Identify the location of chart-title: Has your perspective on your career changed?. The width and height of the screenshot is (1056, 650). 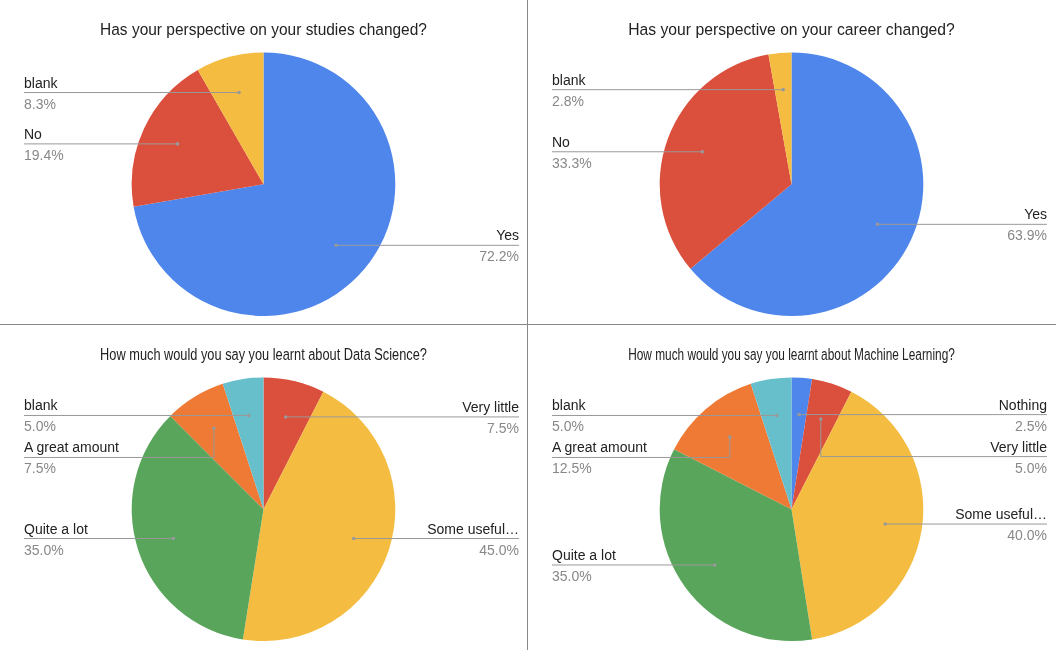
(791, 28).